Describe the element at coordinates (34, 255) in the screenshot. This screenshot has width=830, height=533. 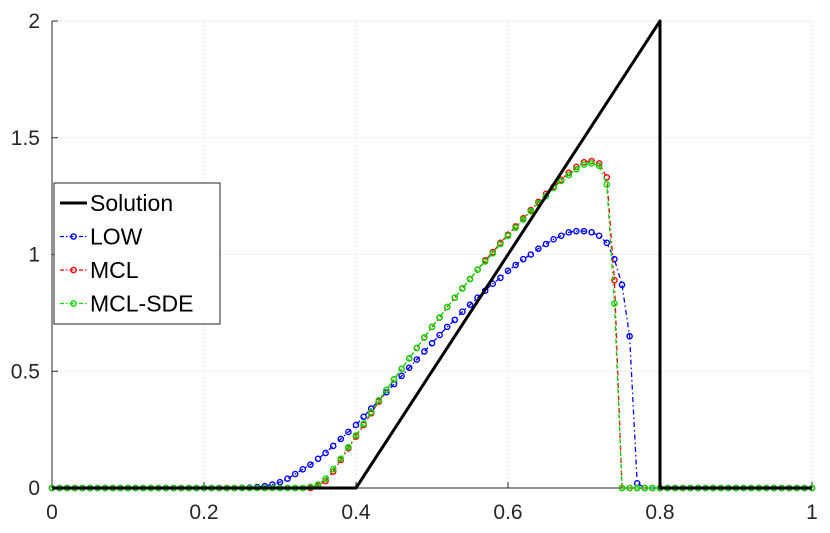
I see `y-tick-label: 1` at that location.